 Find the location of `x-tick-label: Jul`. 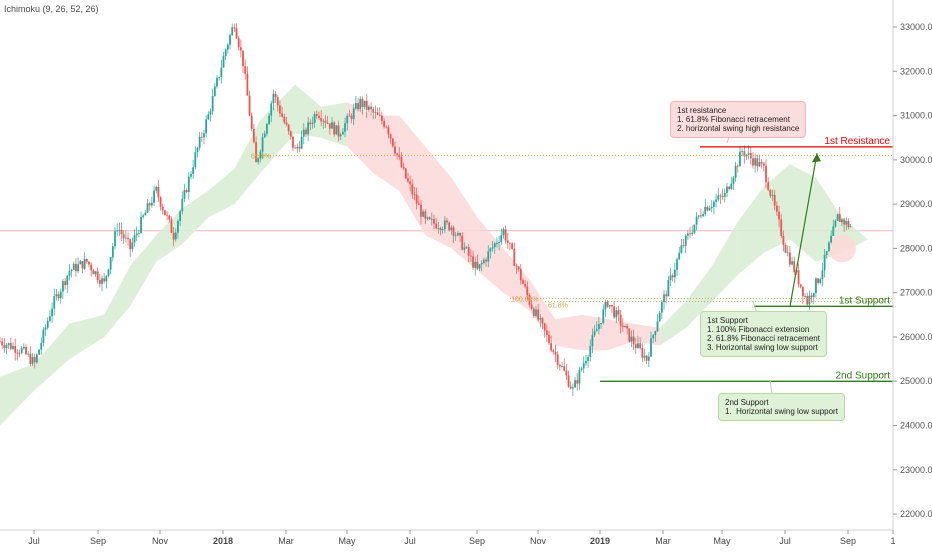

x-tick-label: Jul is located at coordinates (34, 541).